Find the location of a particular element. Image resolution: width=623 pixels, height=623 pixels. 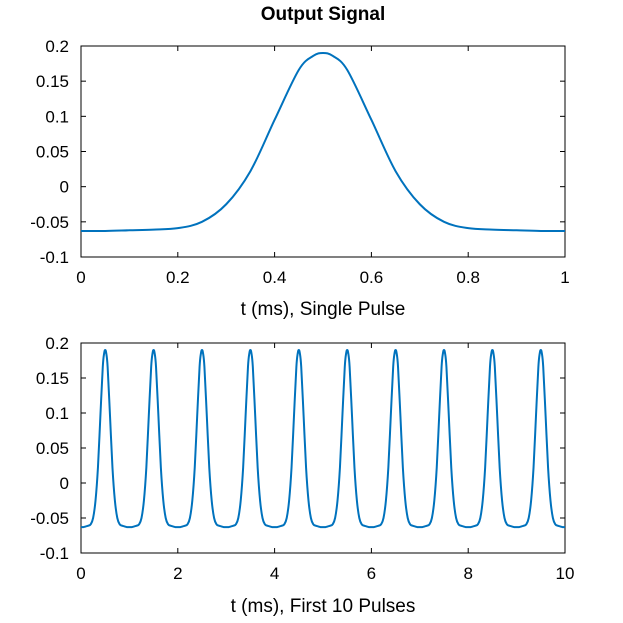

y-tick-label-first-10-pulses: 0.05 is located at coordinates (52, 448).